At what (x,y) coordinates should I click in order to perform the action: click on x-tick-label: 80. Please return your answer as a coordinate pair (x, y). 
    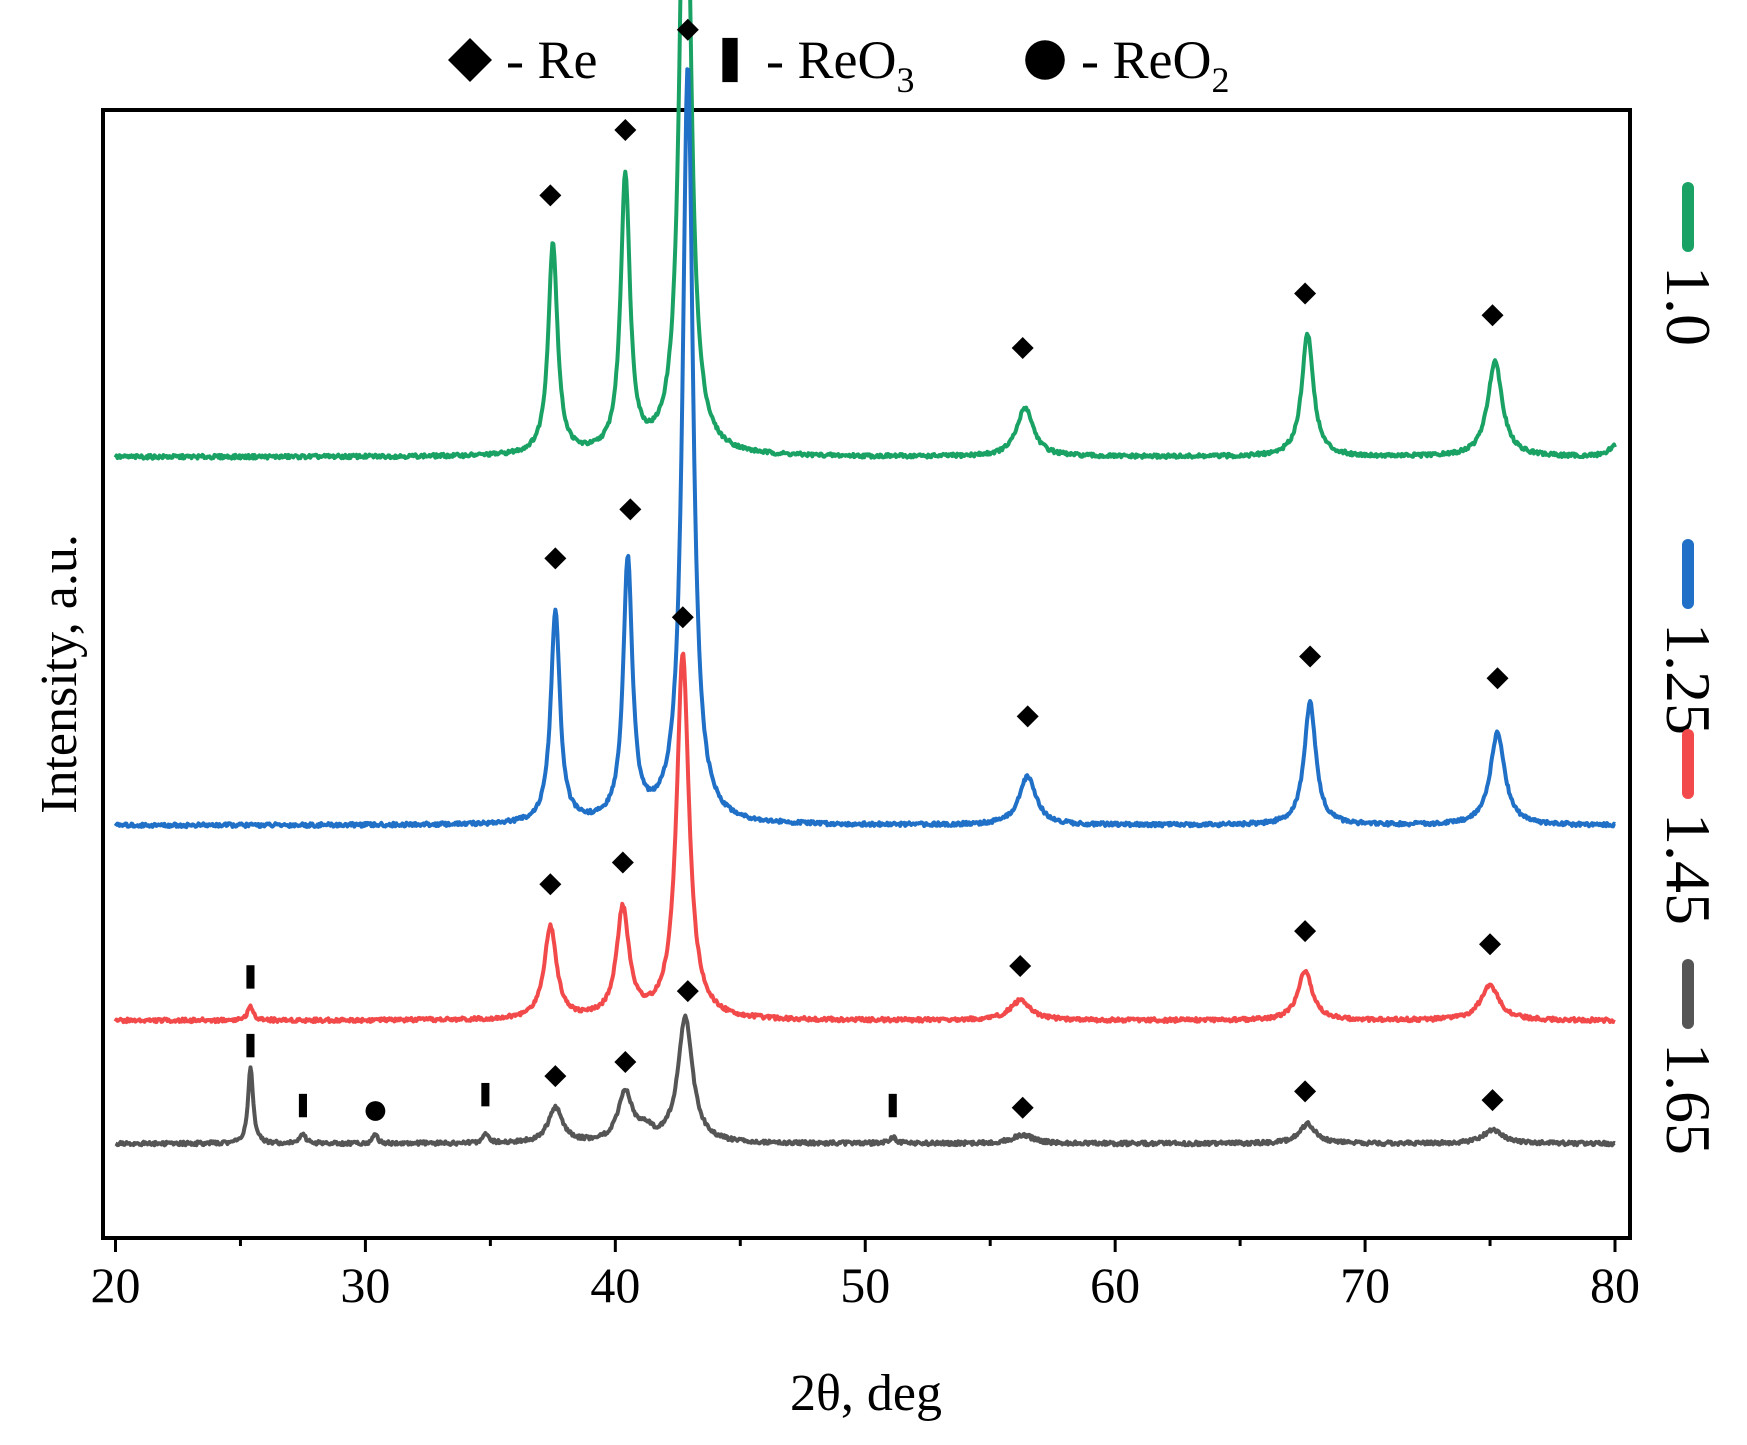
    Looking at the image, I should click on (1615, 1285).